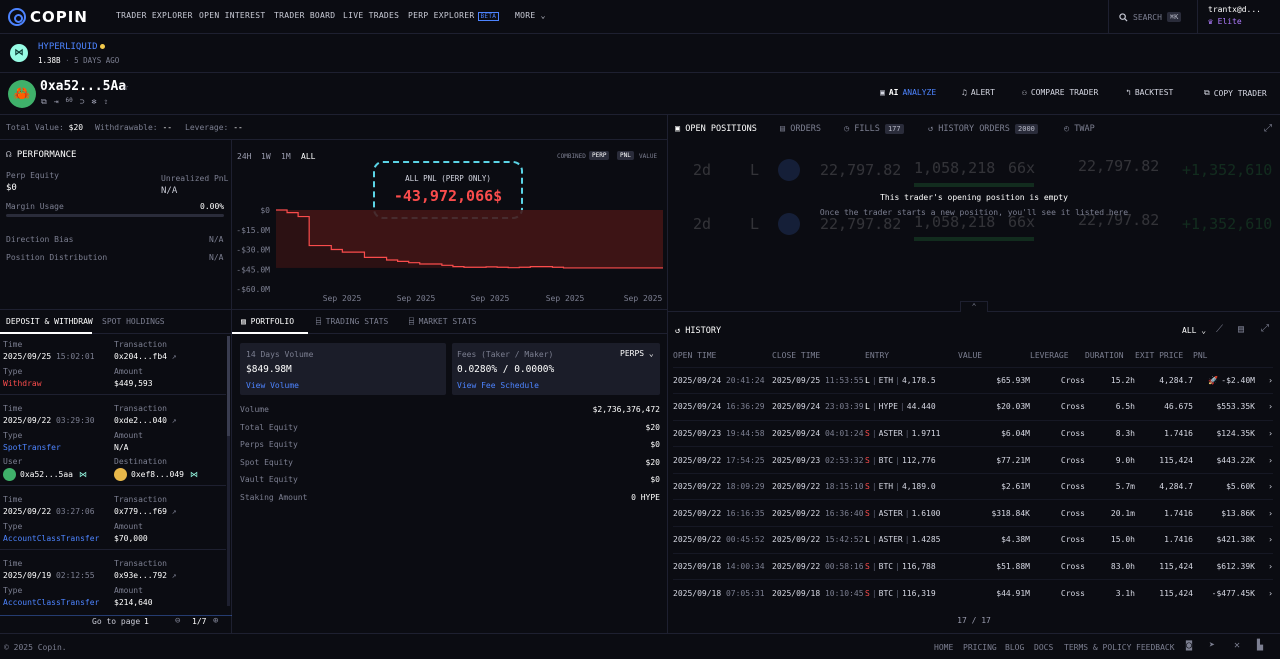  Describe the element at coordinates (125, 86) in the screenshot. I see `star-icon: ☆` at that location.